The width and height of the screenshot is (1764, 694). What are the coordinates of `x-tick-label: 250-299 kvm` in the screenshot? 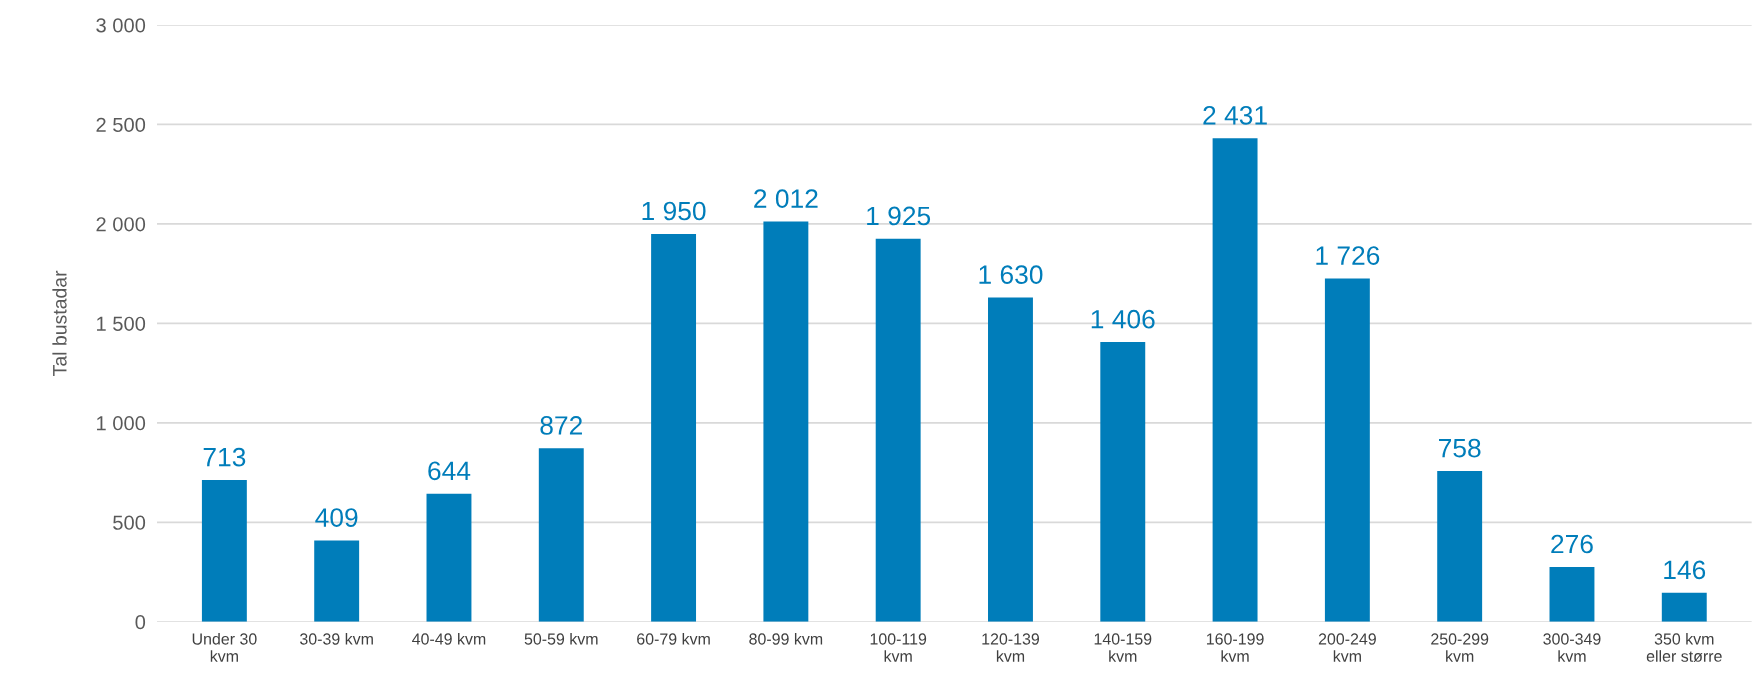 It's located at (1460, 647).